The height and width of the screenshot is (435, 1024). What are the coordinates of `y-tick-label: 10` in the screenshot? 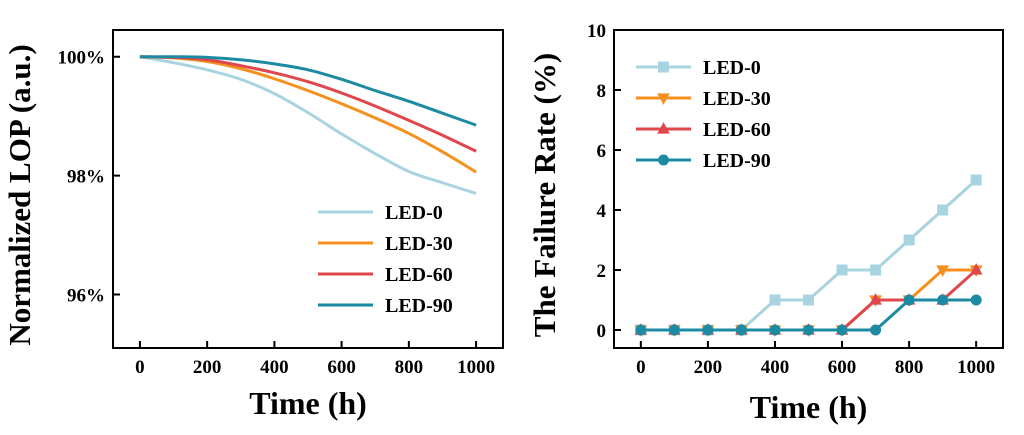 It's located at (596, 31).